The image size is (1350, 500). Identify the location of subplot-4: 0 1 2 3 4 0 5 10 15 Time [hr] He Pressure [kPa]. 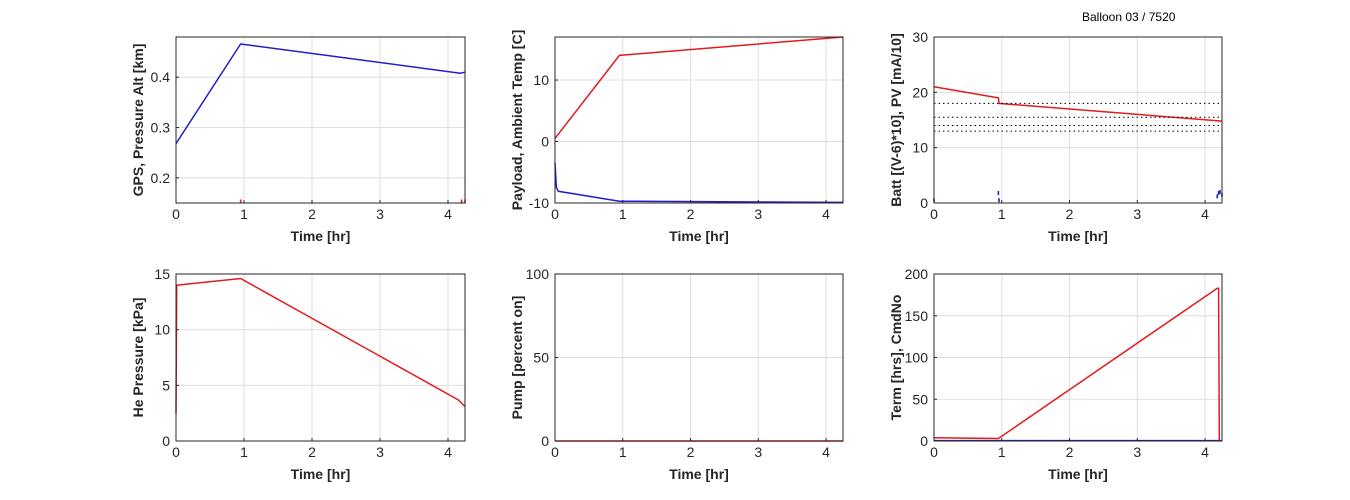
(298, 374).